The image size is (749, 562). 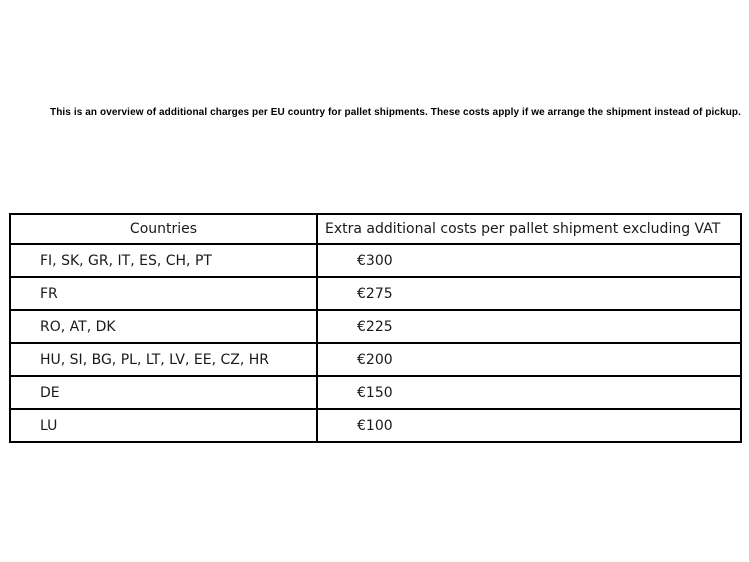 I want to click on countries-cell: RO, AT, DK, so click(x=163, y=326).